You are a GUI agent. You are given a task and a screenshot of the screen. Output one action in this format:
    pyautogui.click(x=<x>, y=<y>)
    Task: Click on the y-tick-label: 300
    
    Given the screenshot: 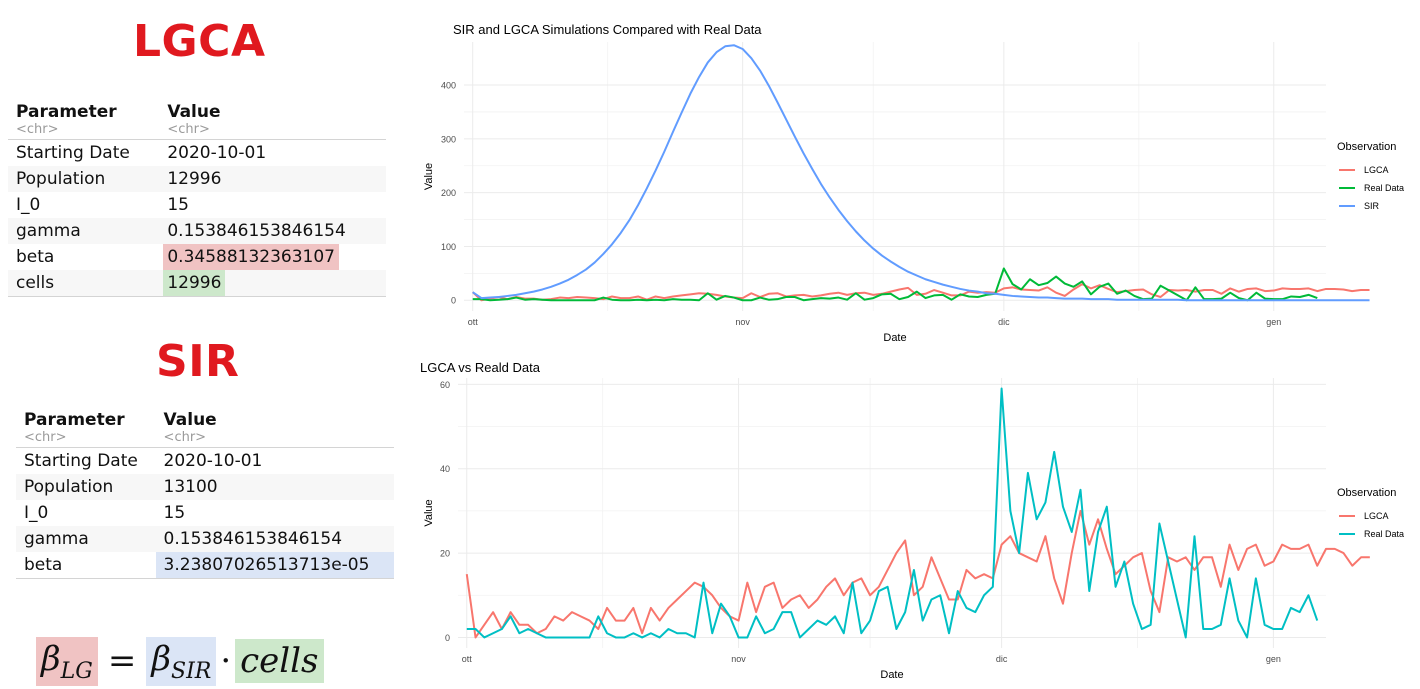 What is the action you would take?
    pyautogui.click(x=448, y=139)
    